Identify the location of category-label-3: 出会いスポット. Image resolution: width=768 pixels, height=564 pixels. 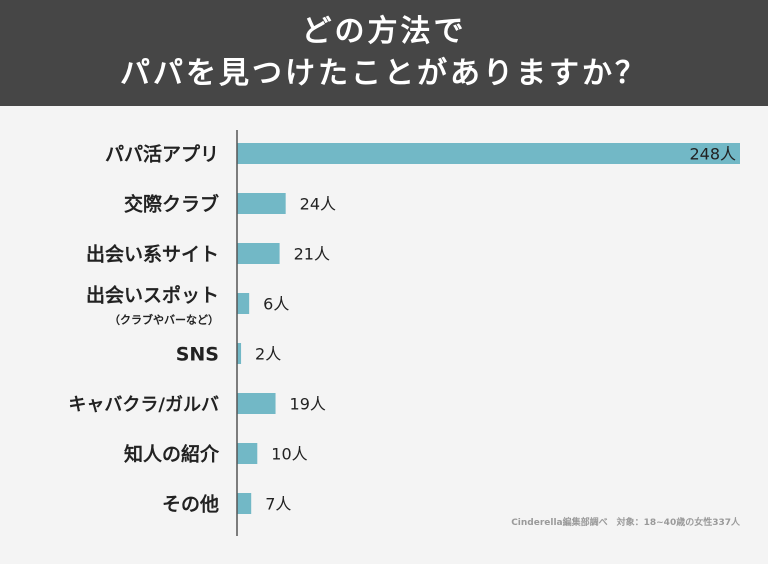
(152, 295).